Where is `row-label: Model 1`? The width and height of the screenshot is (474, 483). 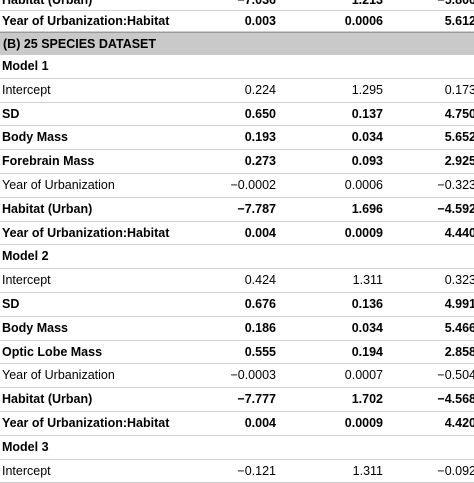
row-label: Model 1 is located at coordinates (25, 66).